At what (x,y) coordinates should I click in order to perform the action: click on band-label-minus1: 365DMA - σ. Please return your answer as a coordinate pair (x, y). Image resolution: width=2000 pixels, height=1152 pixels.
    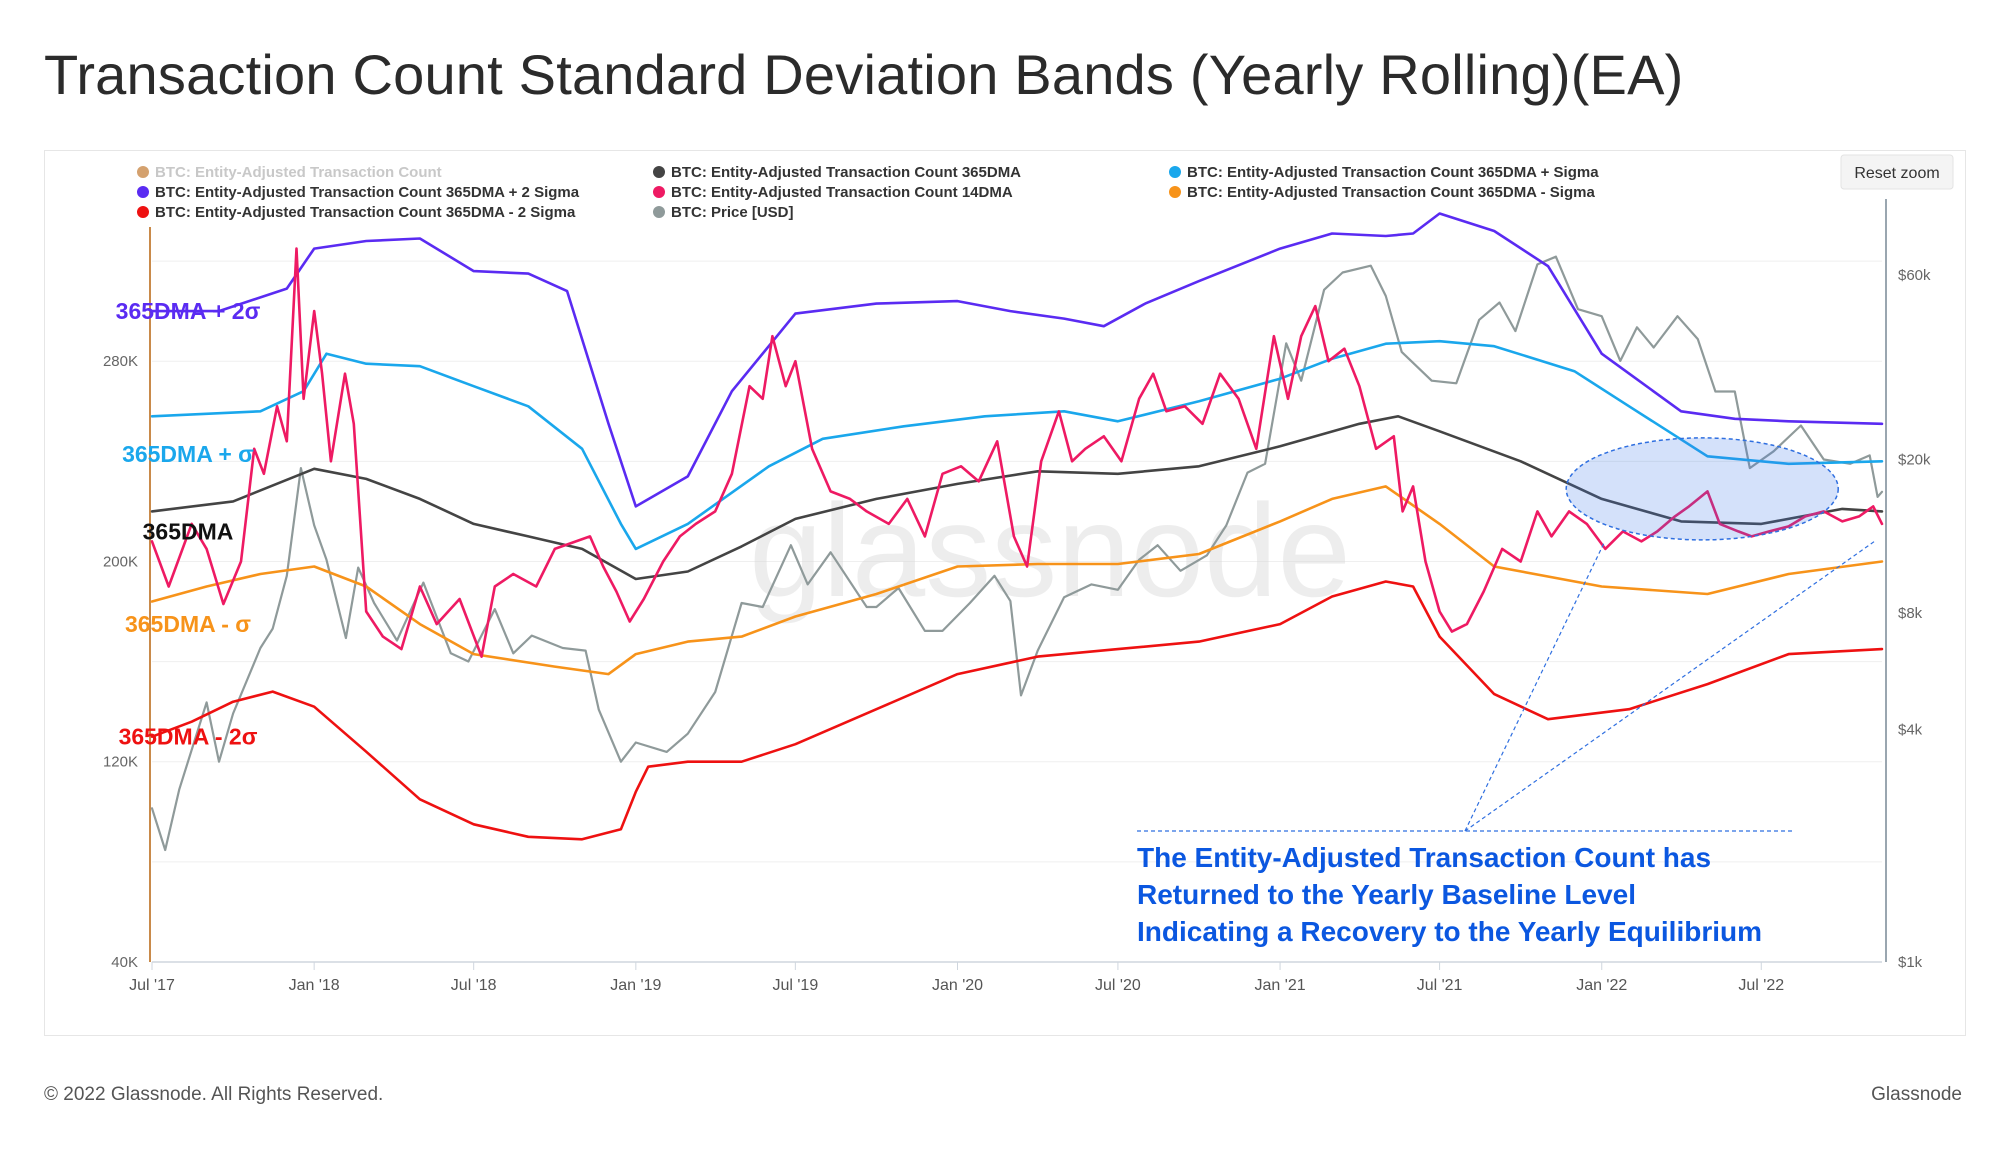
    Looking at the image, I should click on (188, 624).